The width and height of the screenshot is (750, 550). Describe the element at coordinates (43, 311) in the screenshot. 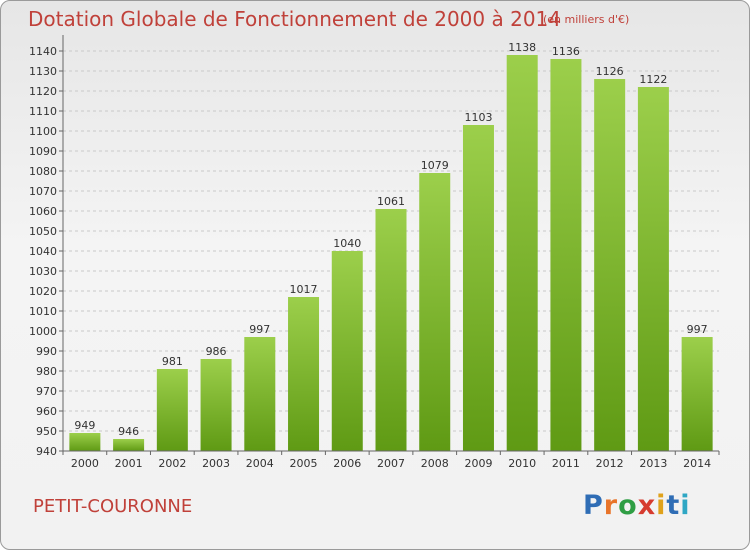

I see `y-tick-label: 1010` at that location.